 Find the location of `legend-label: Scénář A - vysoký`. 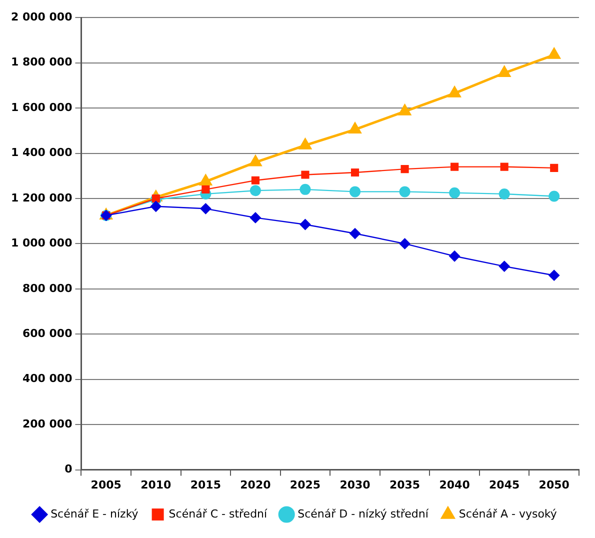

legend-label: Scénář A - vysoký is located at coordinates (508, 513).